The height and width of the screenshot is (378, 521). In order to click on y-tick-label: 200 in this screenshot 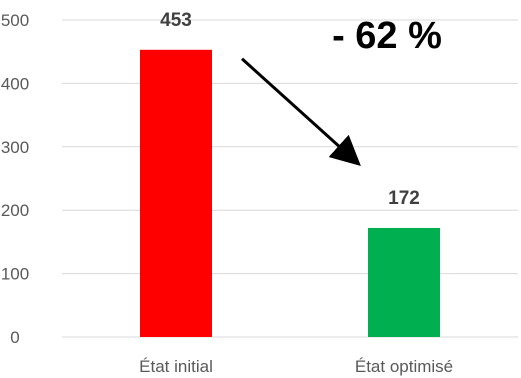, I will do `click(15, 210)`.